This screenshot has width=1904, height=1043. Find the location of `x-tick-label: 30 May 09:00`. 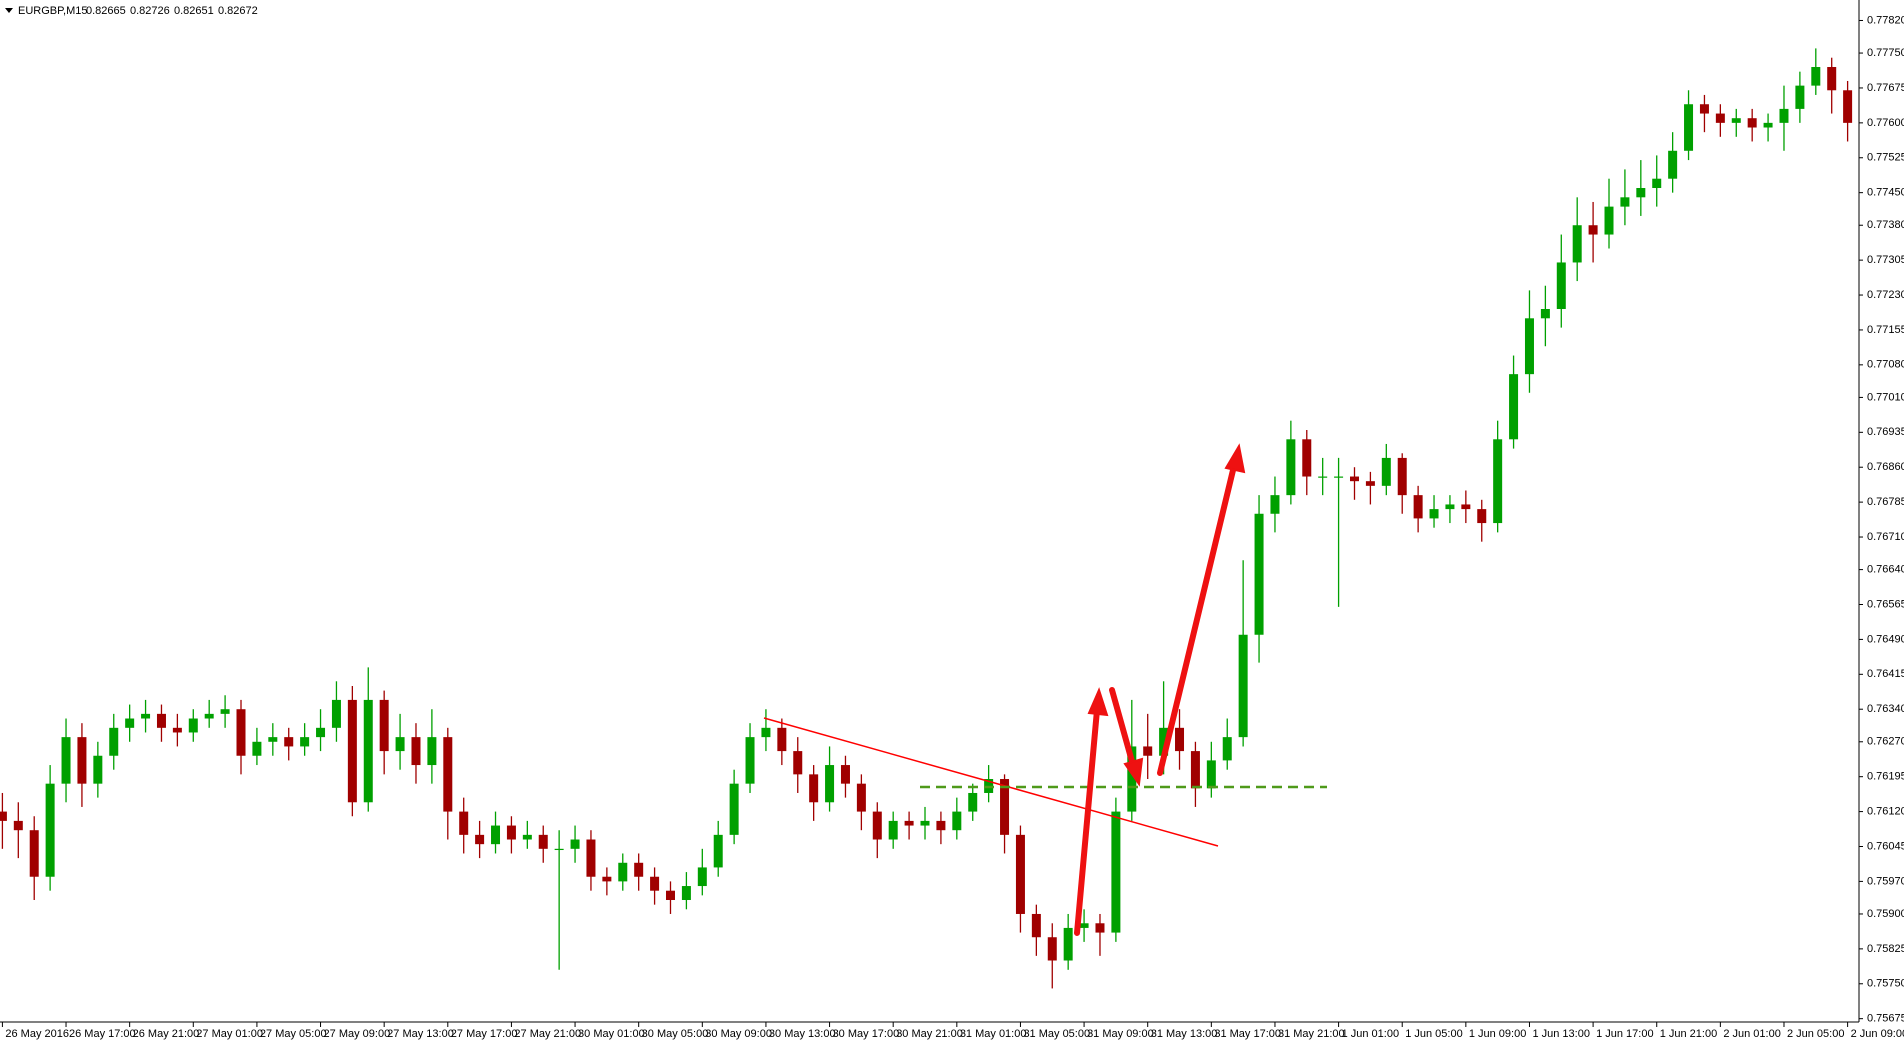

x-tick-label: 30 May 09:00 is located at coordinates (738, 1034).